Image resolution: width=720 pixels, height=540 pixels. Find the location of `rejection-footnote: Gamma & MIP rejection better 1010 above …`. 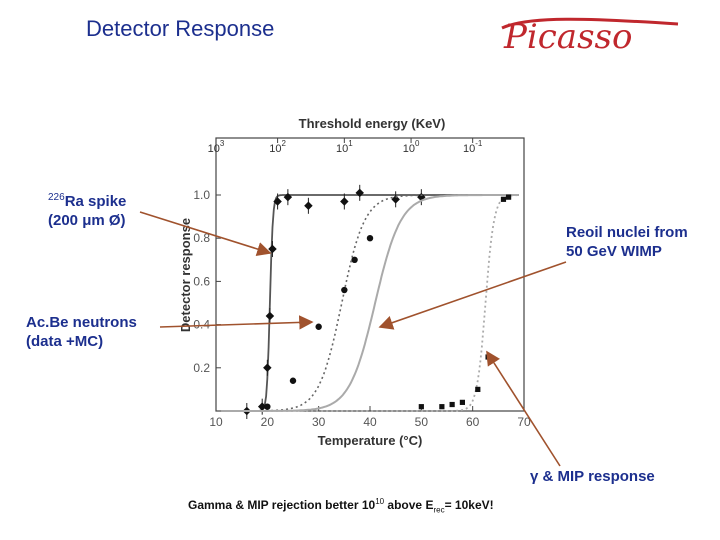

rejection-footnote: Gamma & MIP rejection better 1010 above … is located at coordinates (341, 505).